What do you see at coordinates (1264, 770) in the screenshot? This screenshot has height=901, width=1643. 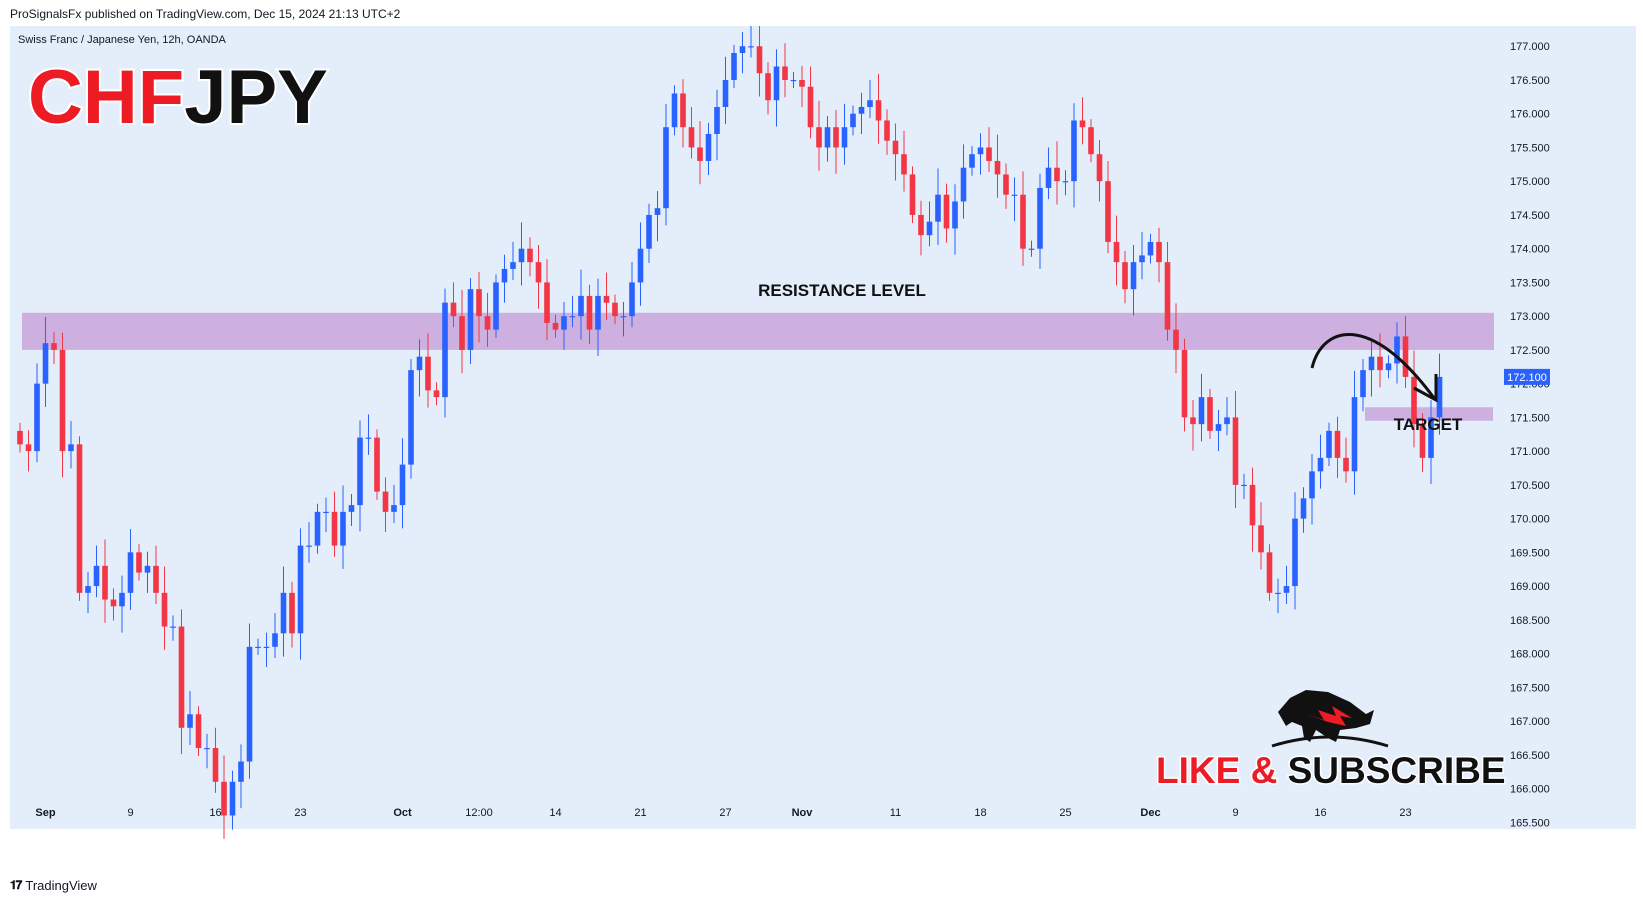 I see `cta-amp: &` at bounding box center [1264, 770].